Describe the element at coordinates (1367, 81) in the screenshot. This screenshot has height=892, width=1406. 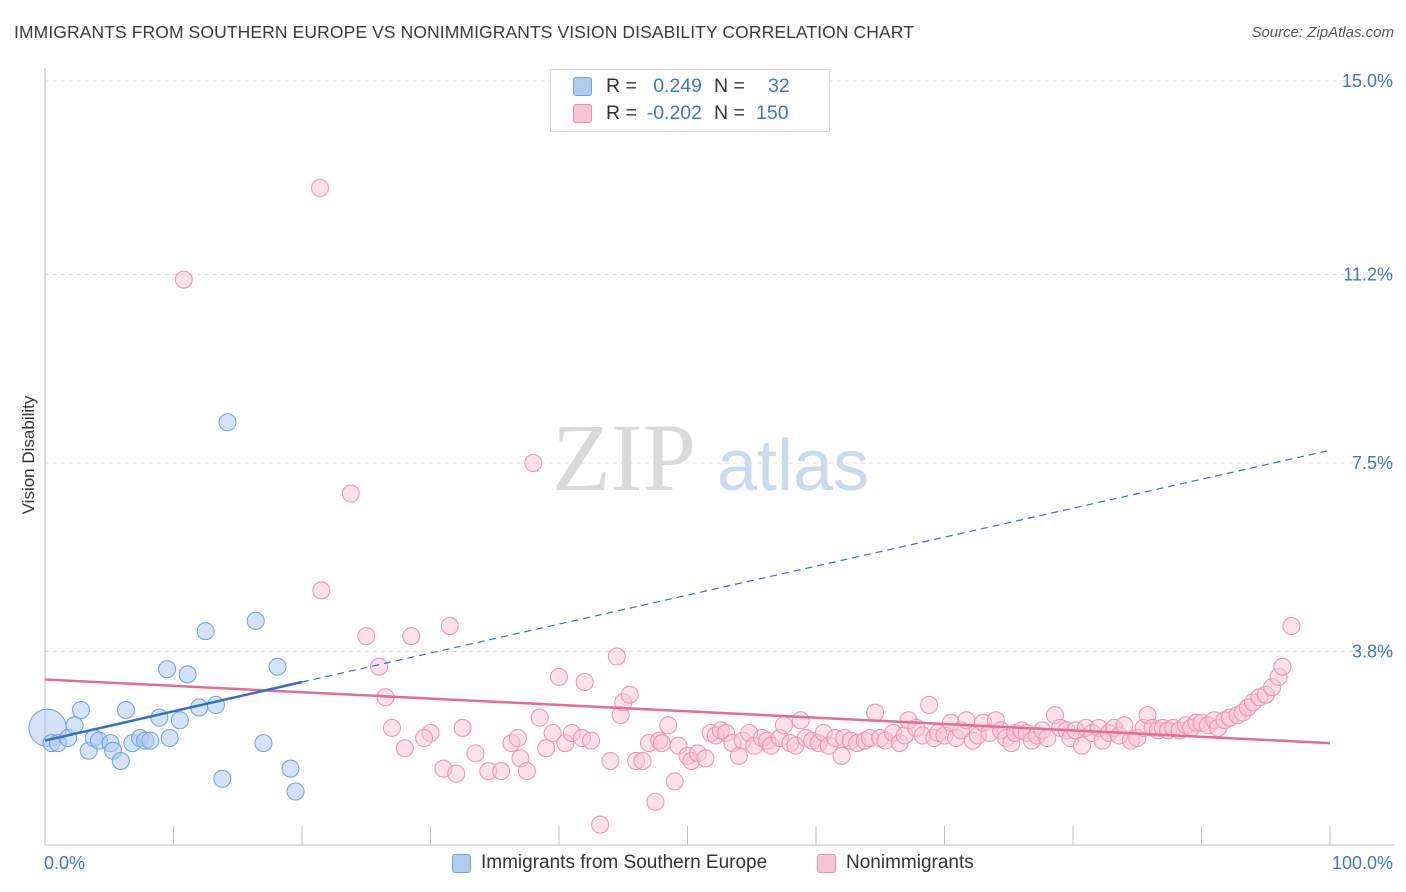
I see `y-tick-label: 15.0%` at that location.